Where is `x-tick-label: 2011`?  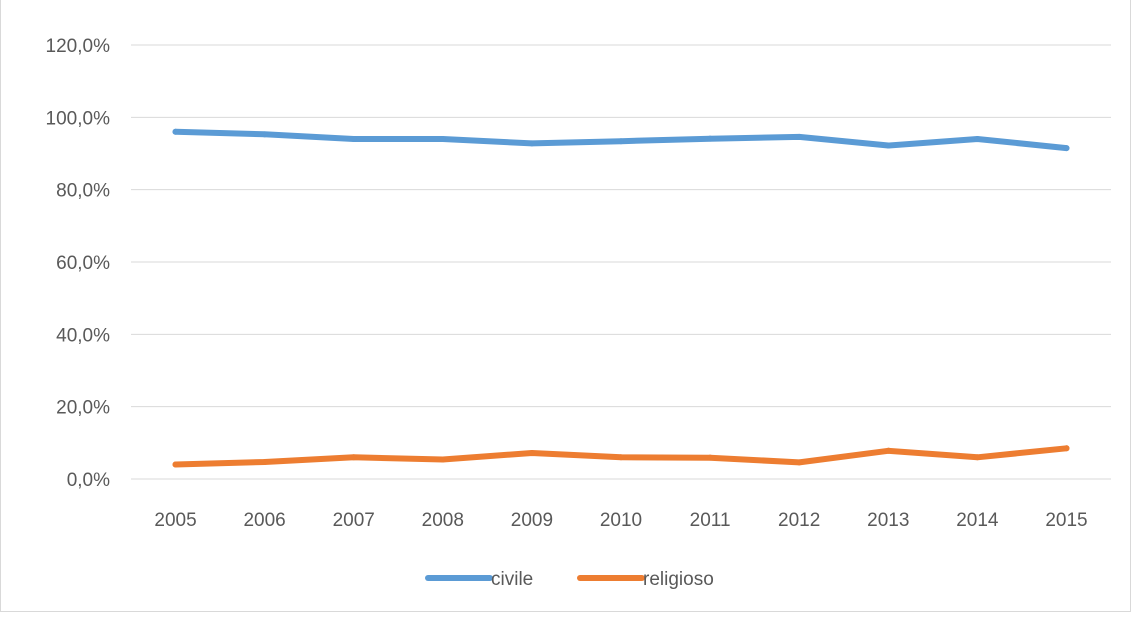
x-tick-label: 2011 is located at coordinates (710, 520).